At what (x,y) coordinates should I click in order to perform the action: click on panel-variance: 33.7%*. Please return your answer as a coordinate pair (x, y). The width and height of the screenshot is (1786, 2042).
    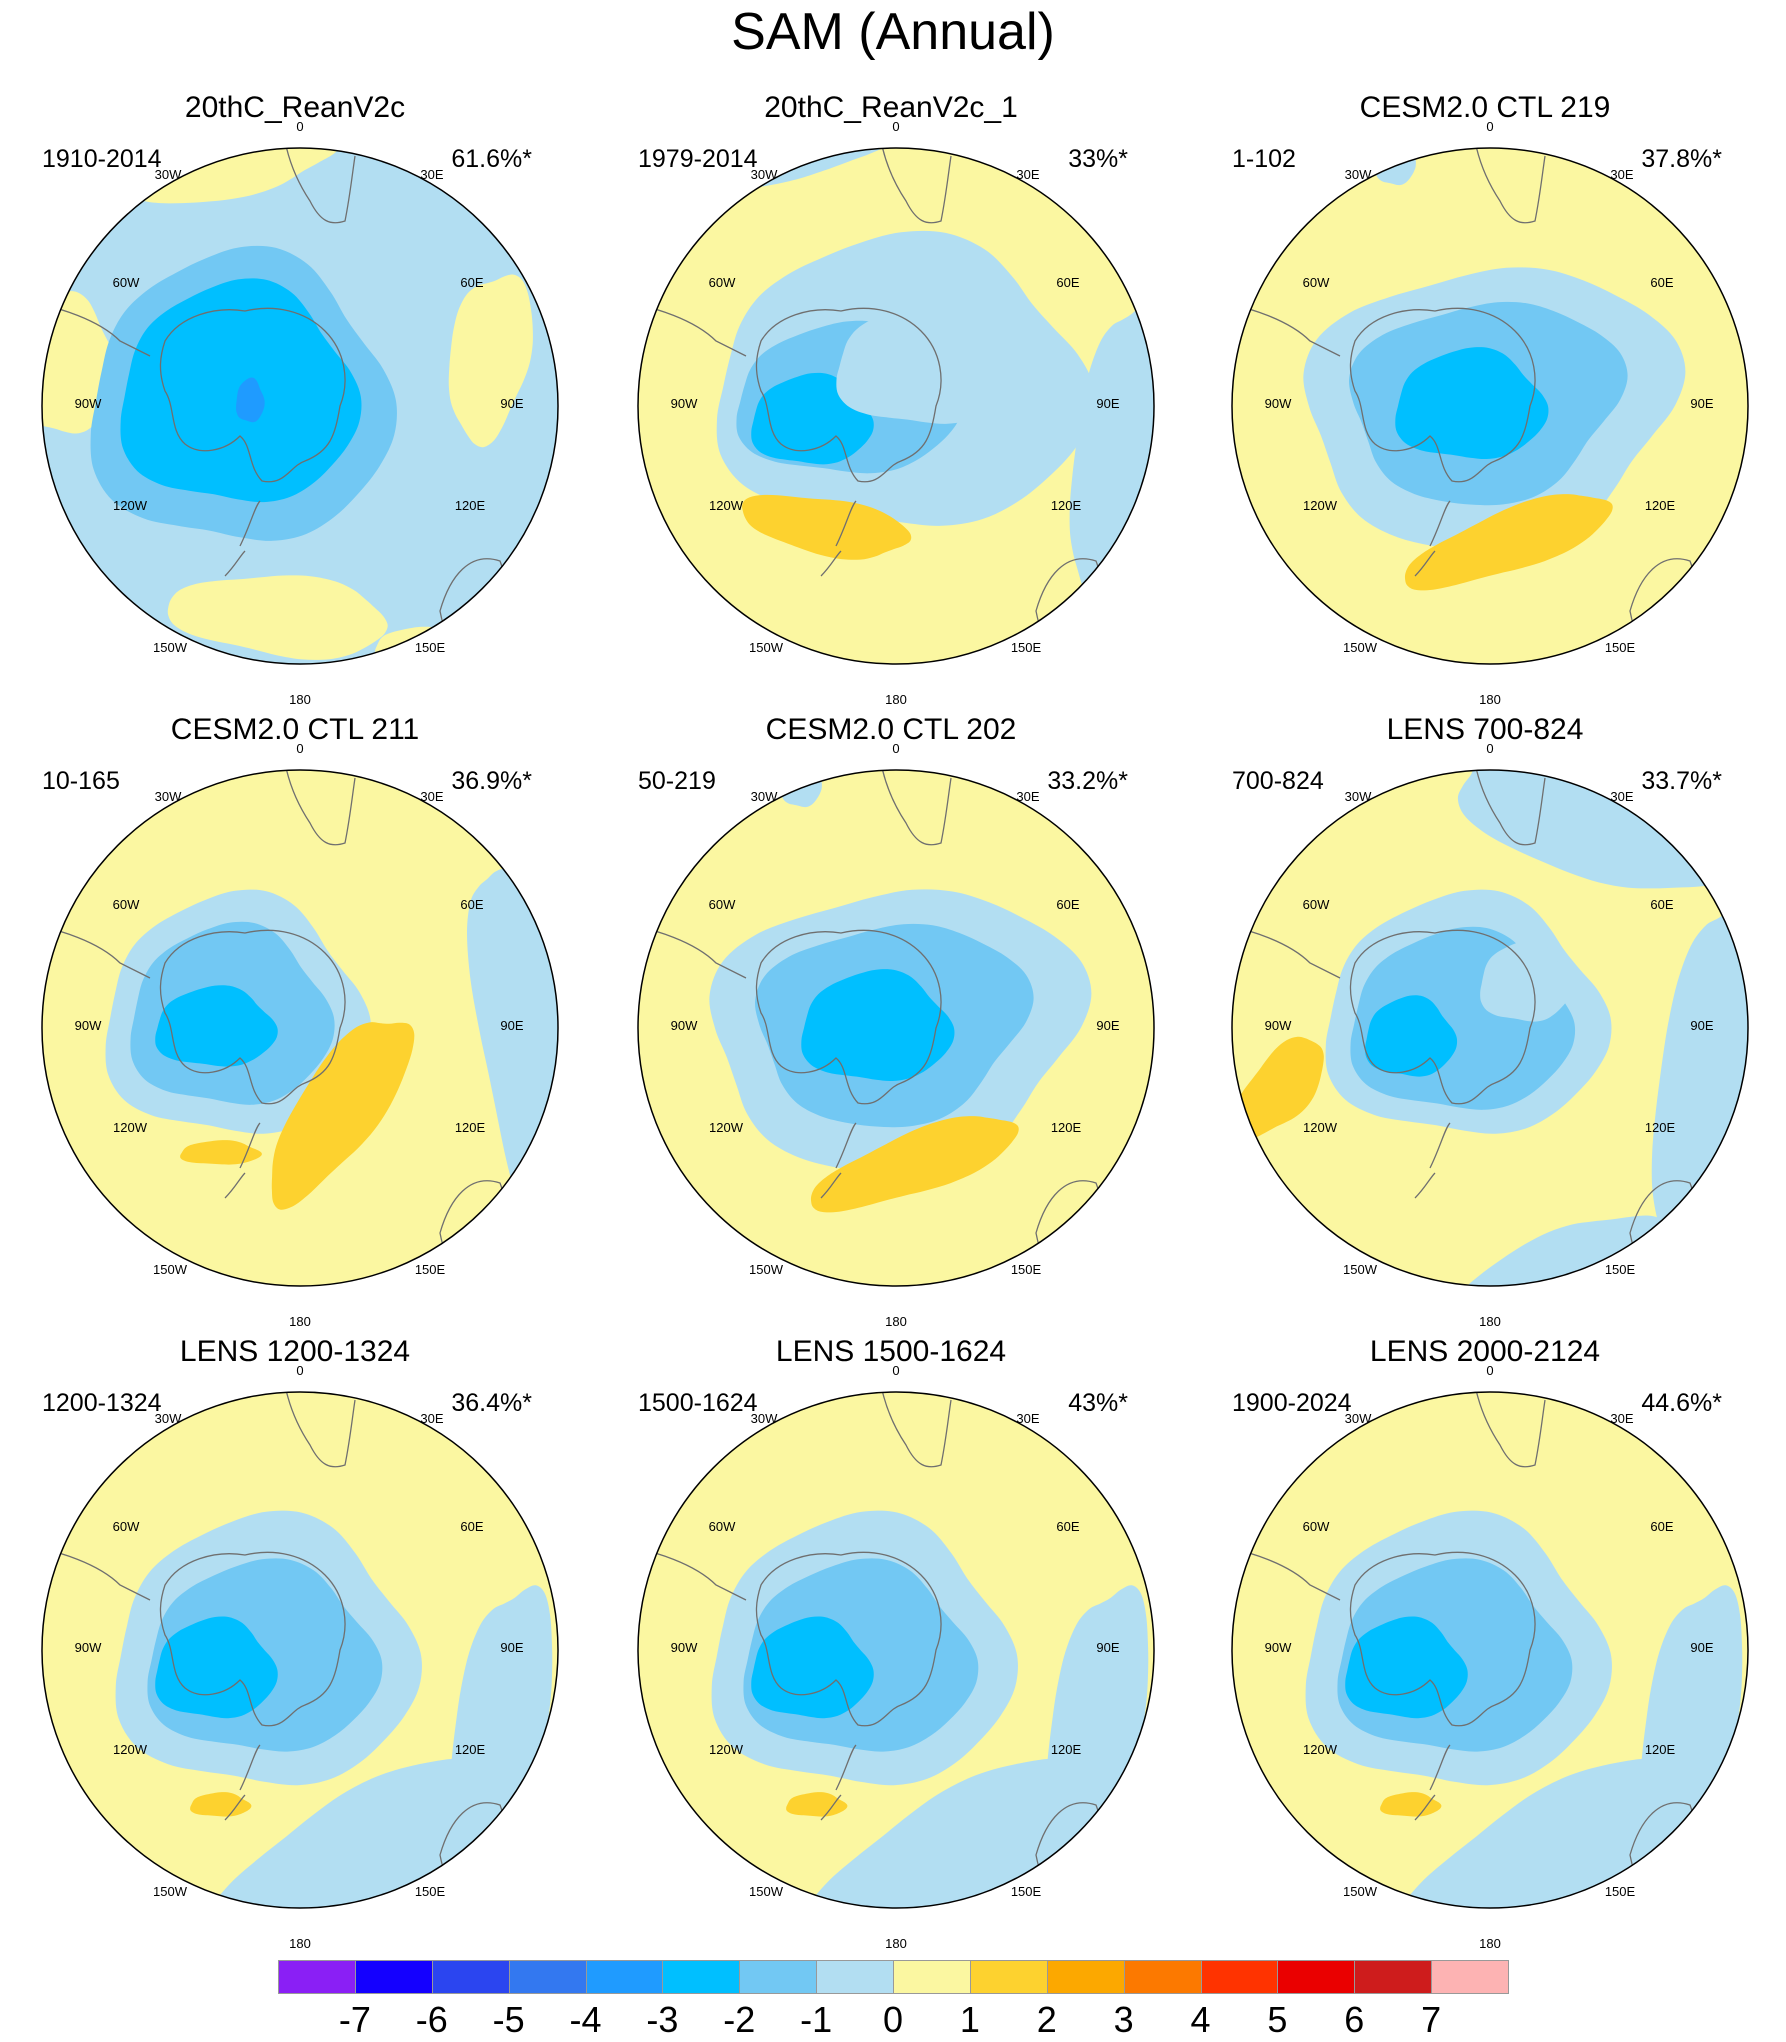
    Looking at the image, I should click on (1681, 781).